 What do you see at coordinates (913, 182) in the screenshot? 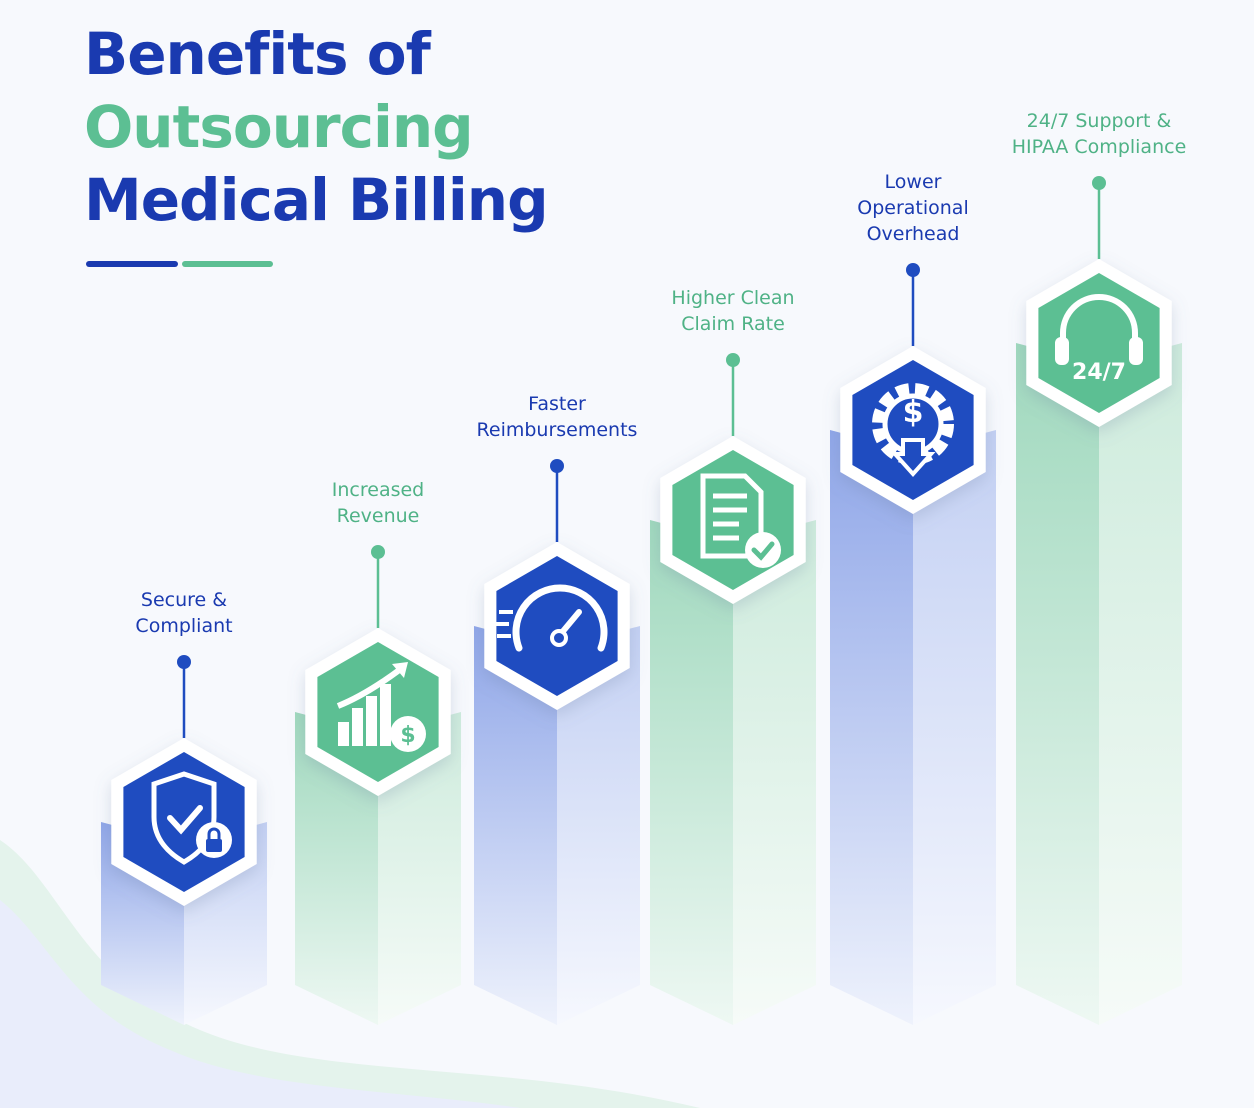
I see `step-label: Lower` at bounding box center [913, 182].